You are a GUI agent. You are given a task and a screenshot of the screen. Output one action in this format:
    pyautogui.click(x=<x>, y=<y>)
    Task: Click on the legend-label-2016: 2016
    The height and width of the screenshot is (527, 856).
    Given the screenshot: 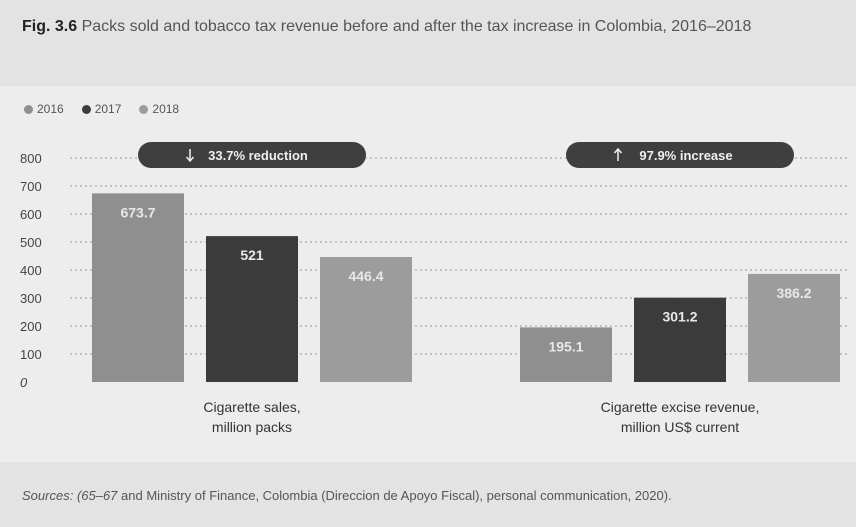 What is the action you would take?
    pyautogui.click(x=50, y=109)
    